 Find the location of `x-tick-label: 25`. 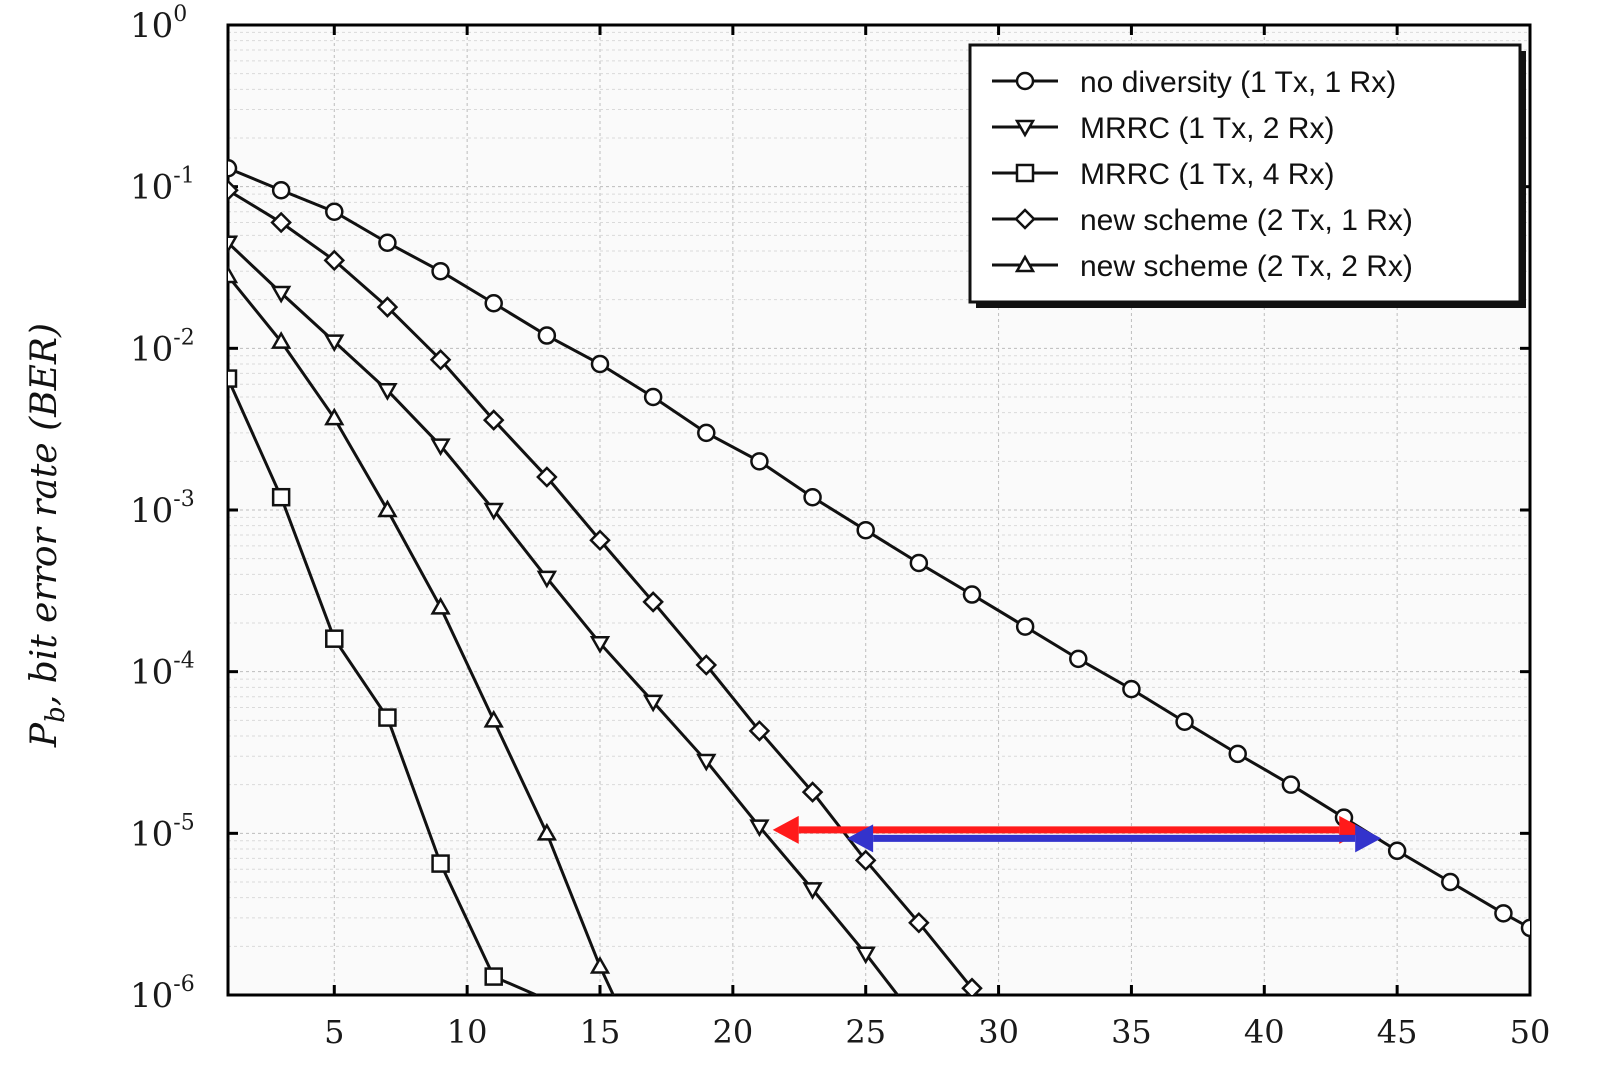

x-tick-label: 25 is located at coordinates (865, 1032).